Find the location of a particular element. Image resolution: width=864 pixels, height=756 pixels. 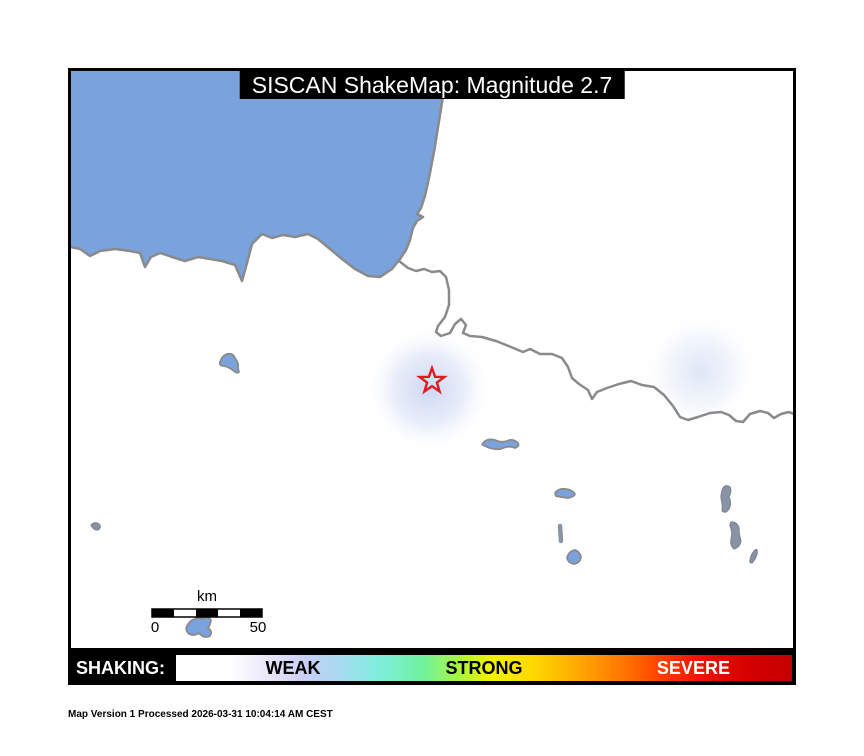

legend-level-severe: SEVERE is located at coordinates (693, 668).